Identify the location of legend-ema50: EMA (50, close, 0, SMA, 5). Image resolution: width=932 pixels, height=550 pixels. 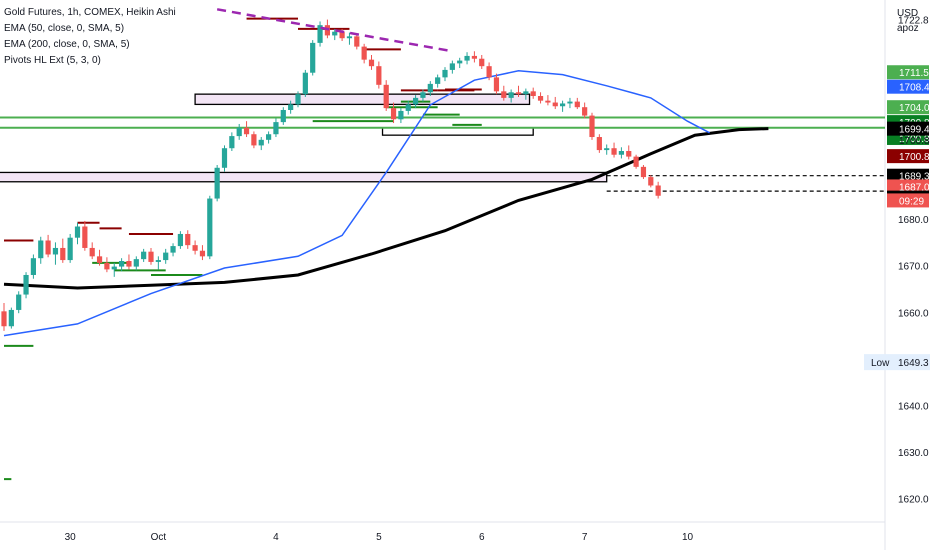
(64, 28).